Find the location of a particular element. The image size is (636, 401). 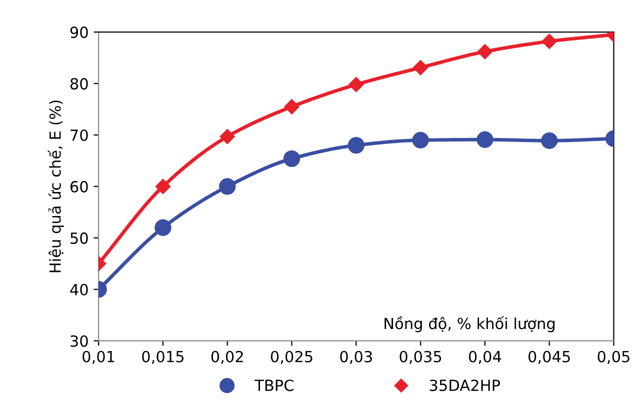

x-tick-label: 0,05 is located at coordinates (614, 357).